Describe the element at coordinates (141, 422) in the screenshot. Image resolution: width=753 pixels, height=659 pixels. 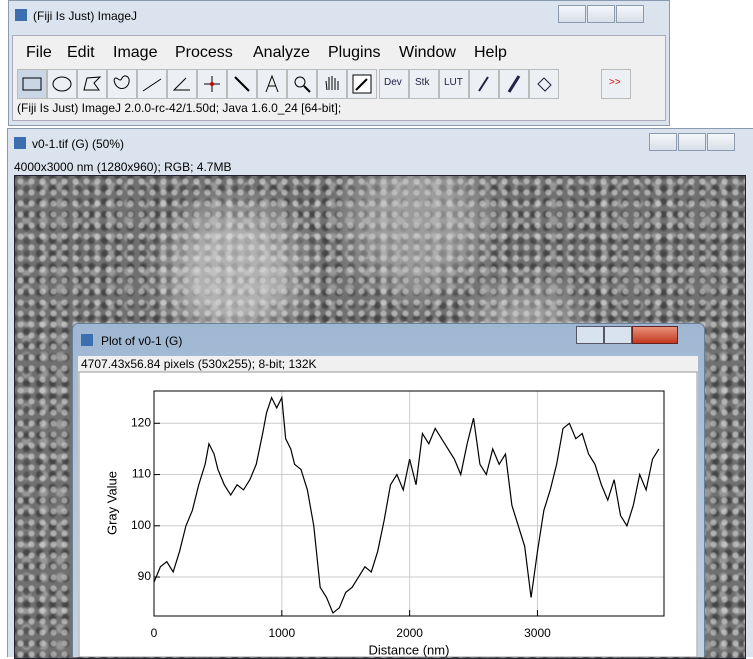
I see `y-tick-label: 120` at that location.